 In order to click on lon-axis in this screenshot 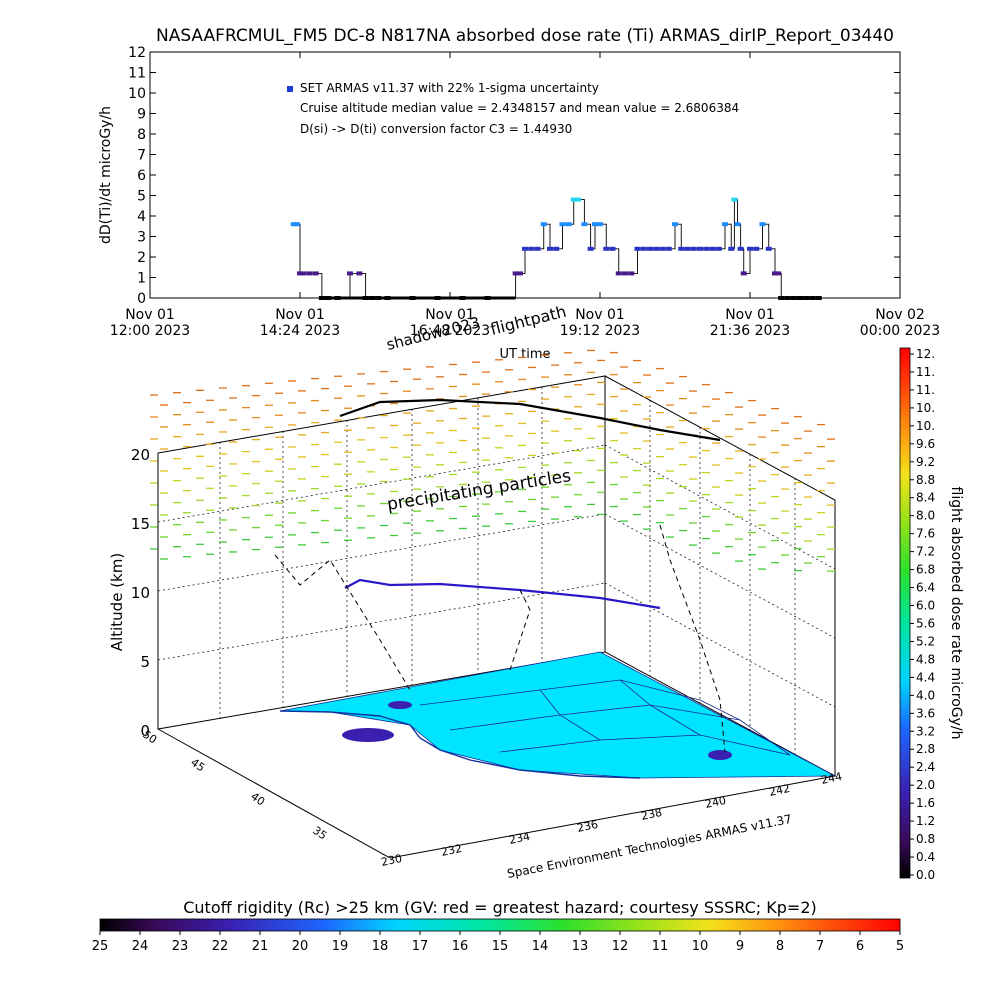, I will do `click(612, 817)`.